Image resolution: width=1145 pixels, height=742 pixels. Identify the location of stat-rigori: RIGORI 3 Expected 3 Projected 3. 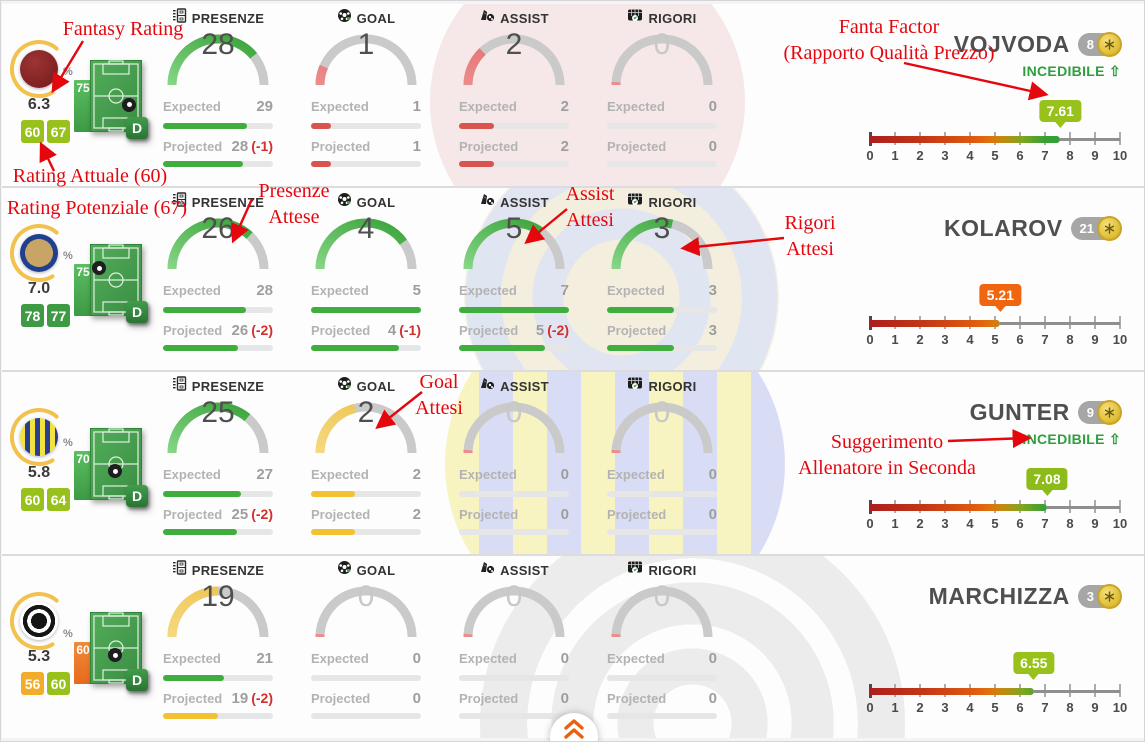
(662, 279).